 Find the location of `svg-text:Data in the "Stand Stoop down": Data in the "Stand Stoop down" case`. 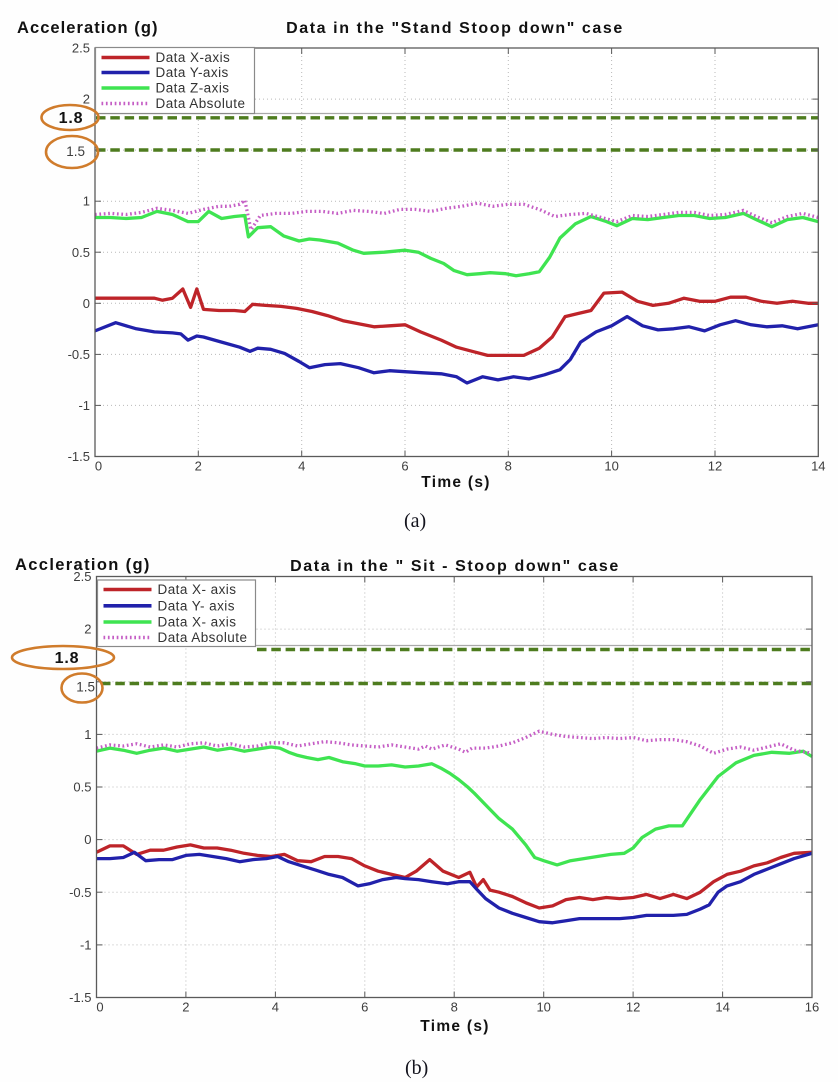

svg-text:Data in the "Stand Stoop down": Data in the "Stand Stoop down" case is located at coordinates (455, 28).